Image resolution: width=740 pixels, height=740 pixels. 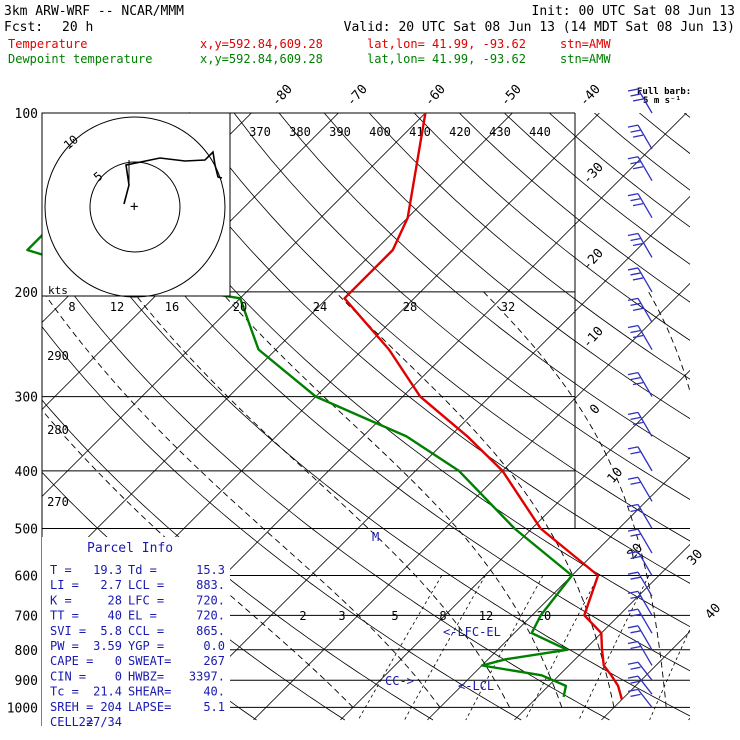 What do you see at coordinates (22, 708) in the screenshot?
I see `pressure-tick-label: 1000` at bounding box center [22, 708].